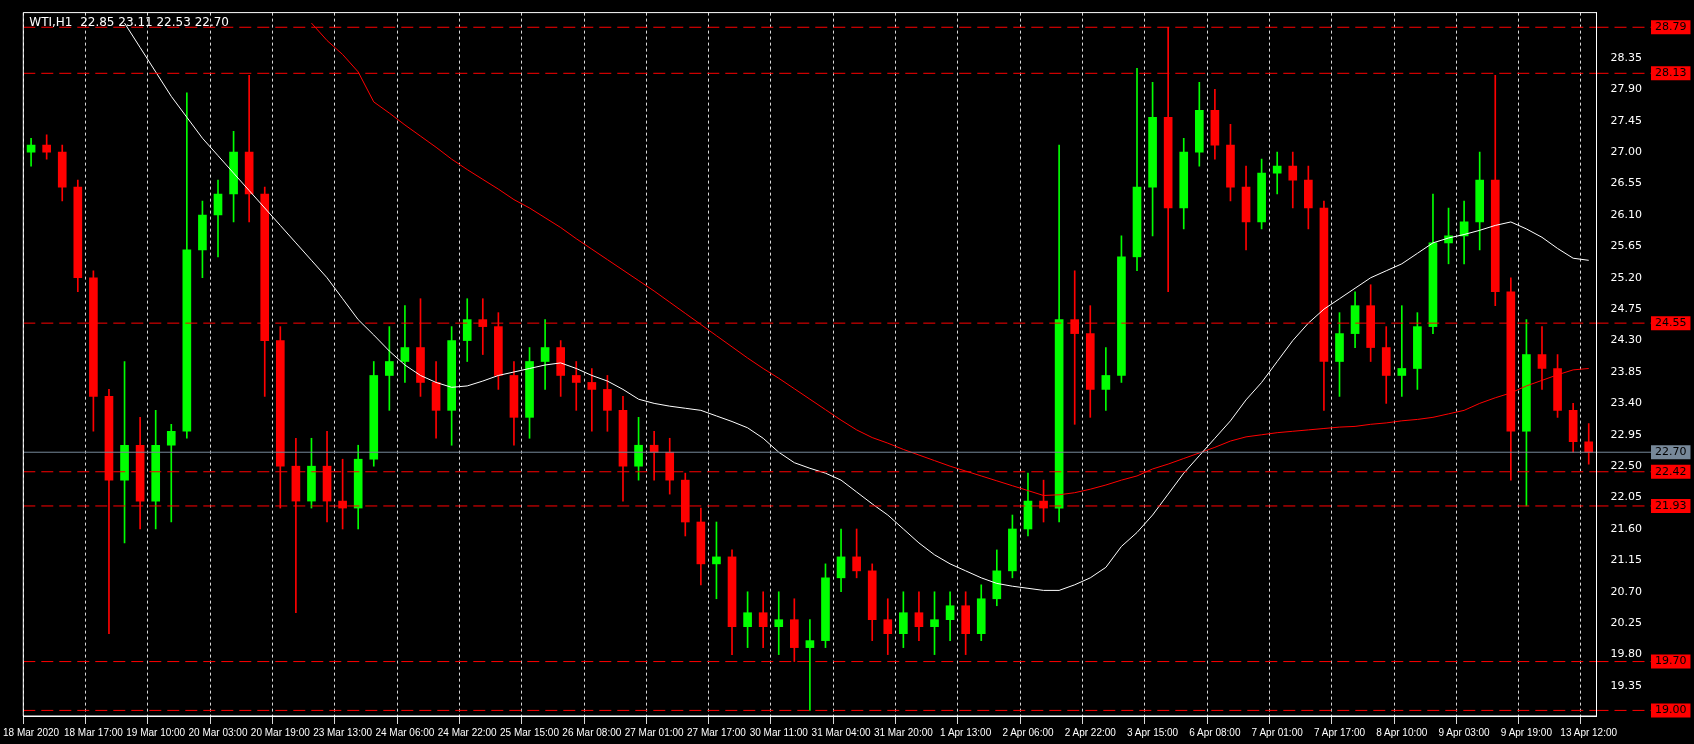 The image size is (1694, 744). I want to click on x-tick-label: 30 Mar 11:00, so click(779, 732).